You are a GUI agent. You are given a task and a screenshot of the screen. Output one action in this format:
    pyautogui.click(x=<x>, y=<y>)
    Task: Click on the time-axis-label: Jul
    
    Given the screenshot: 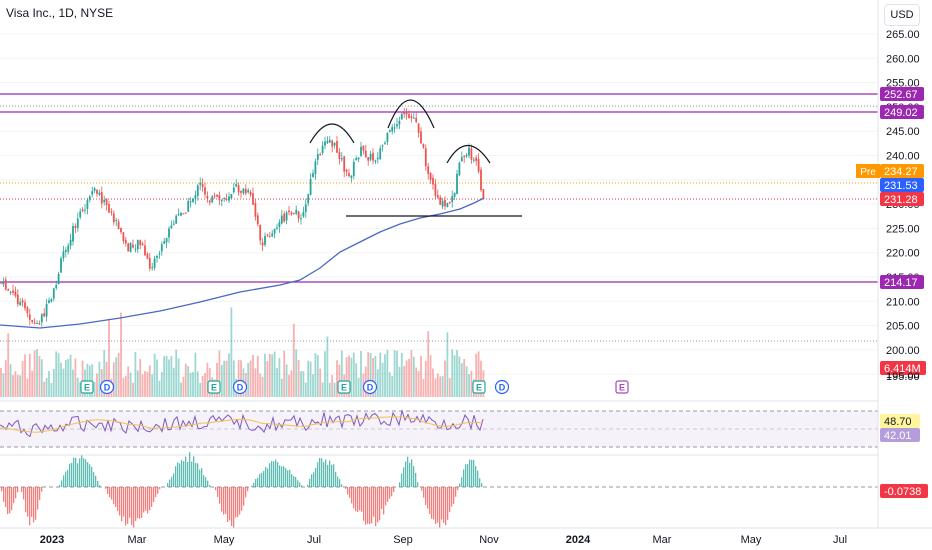 What is the action you would take?
    pyautogui.click(x=314, y=540)
    